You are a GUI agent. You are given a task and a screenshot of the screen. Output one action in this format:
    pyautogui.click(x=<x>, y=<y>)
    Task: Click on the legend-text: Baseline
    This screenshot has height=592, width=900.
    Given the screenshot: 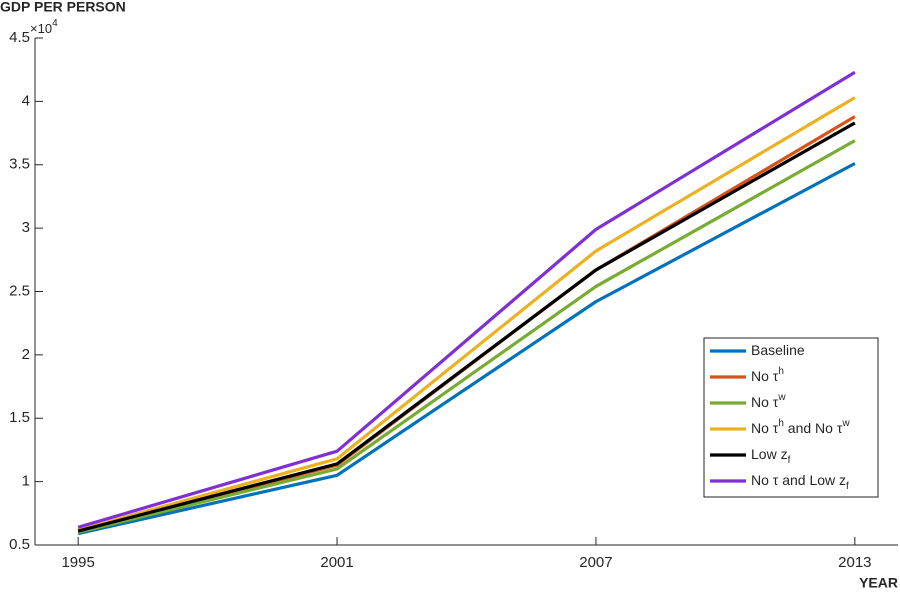 What is the action you would take?
    pyautogui.click(x=778, y=350)
    